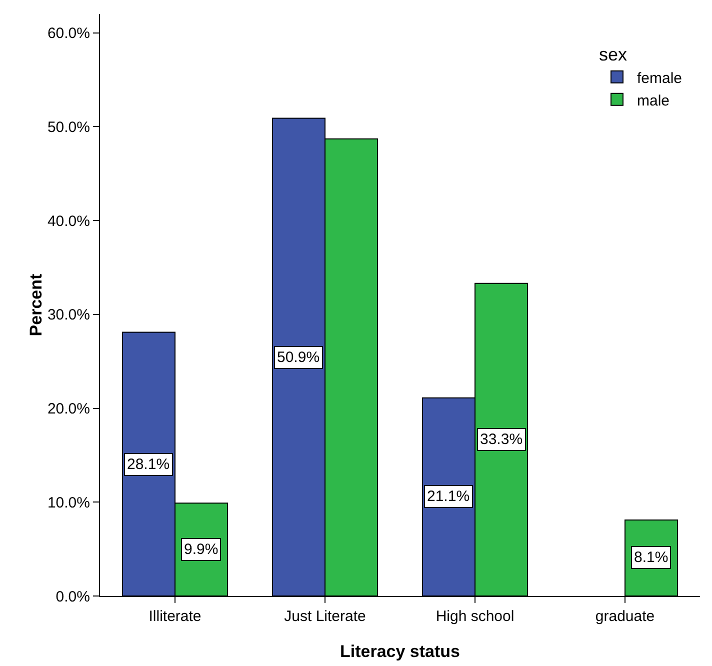 The width and height of the screenshot is (712, 666). What do you see at coordinates (475, 616) in the screenshot?
I see `x-tick-label: High school` at bounding box center [475, 616].